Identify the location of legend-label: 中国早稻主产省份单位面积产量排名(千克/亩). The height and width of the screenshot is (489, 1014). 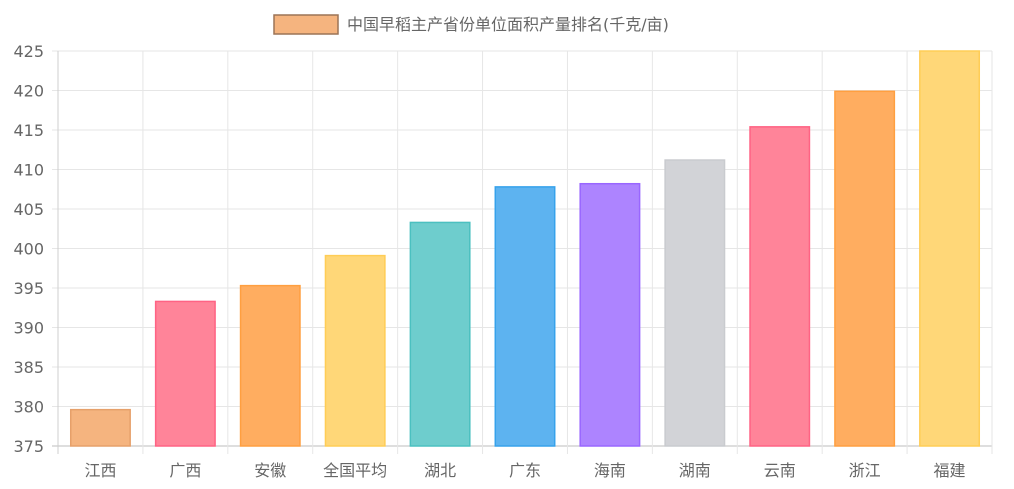
(508, 24).